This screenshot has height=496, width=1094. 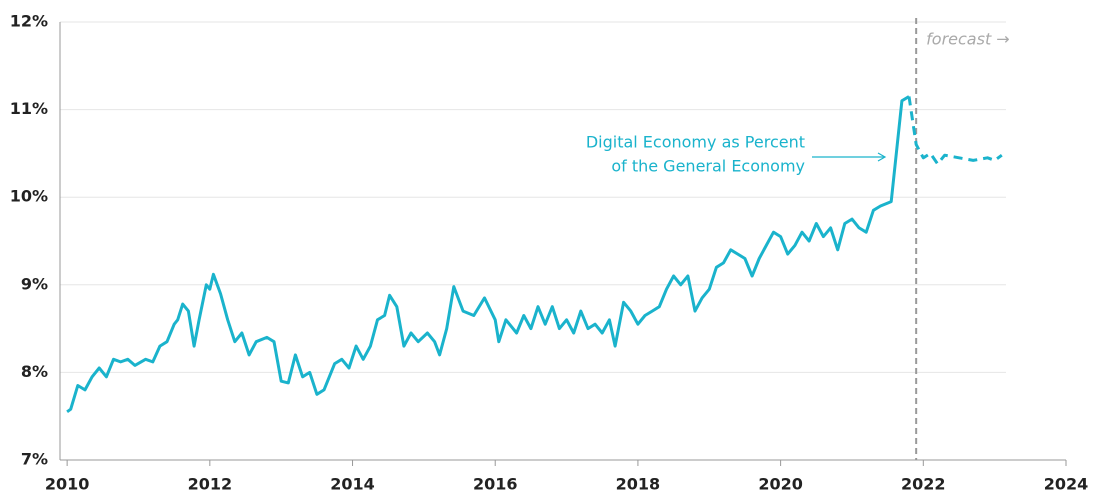 What do you see at coordinates (29, 196) in the screenshot?
I see `y-tick-label: 10%` at bounding box center [29, 196].